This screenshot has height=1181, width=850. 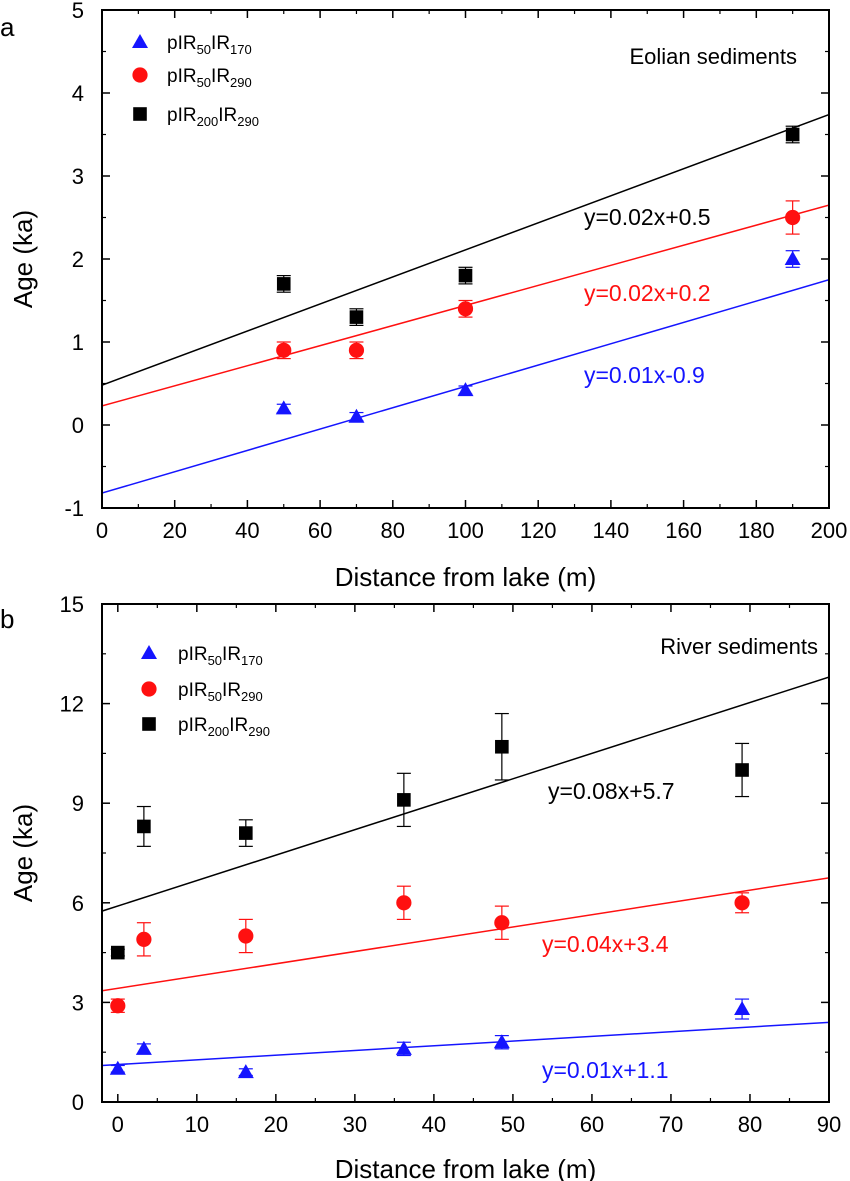 I want to click on y-tick-label: 2, so click(x=78, y=259).